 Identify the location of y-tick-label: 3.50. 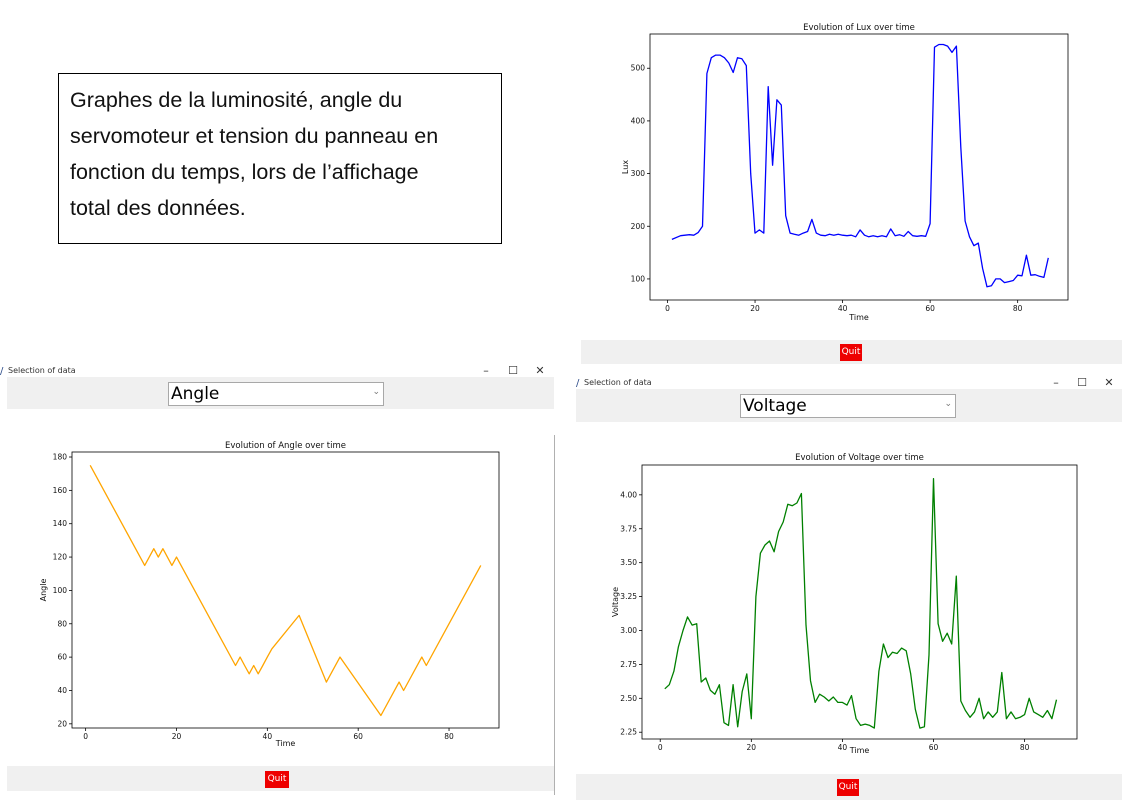
(628, 562).